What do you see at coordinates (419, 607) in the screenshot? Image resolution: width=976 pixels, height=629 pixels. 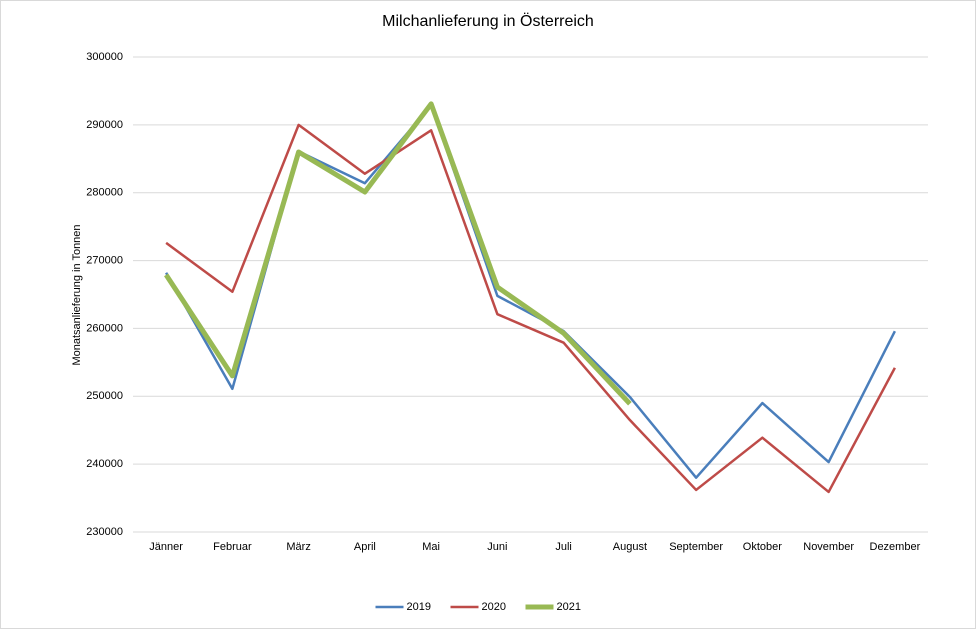 I see `legend-label: 2019` at bounding box center [419, 607].